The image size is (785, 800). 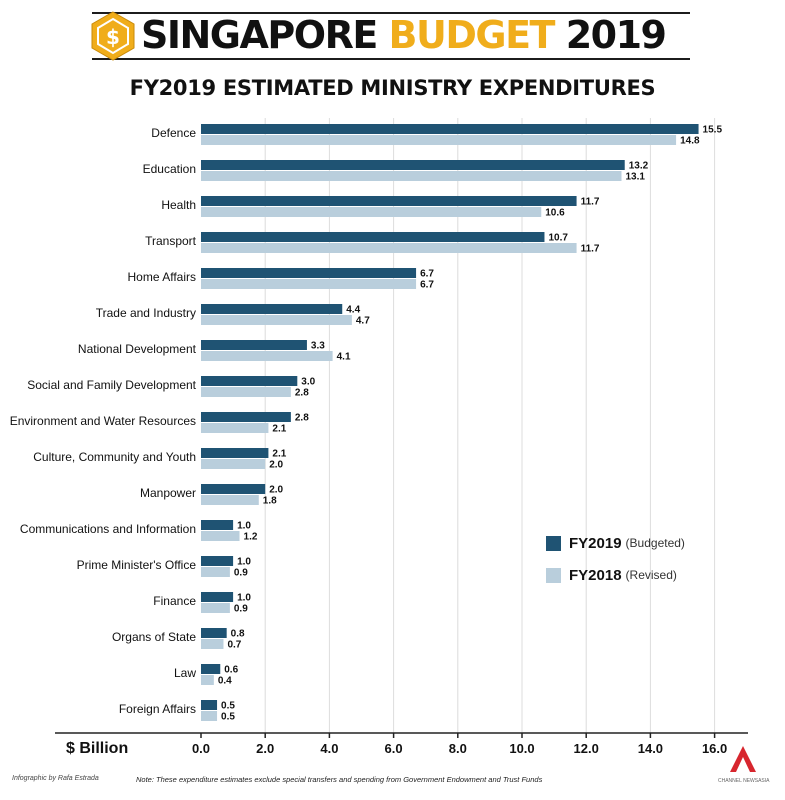 I want to click on legend-item-fy2018: FY2018 (Revised), so click(x=615, y=575).